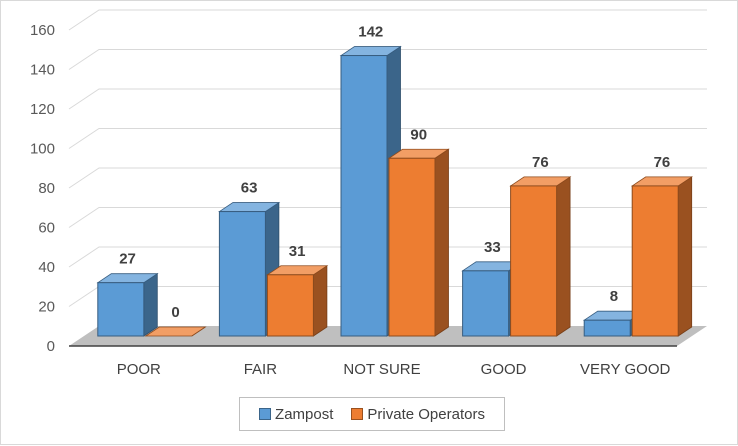 The image size is (738, 446). Describe the element at coordinates (46, 188) in the screenshot. I see `y-tick-label: 80` at that location.